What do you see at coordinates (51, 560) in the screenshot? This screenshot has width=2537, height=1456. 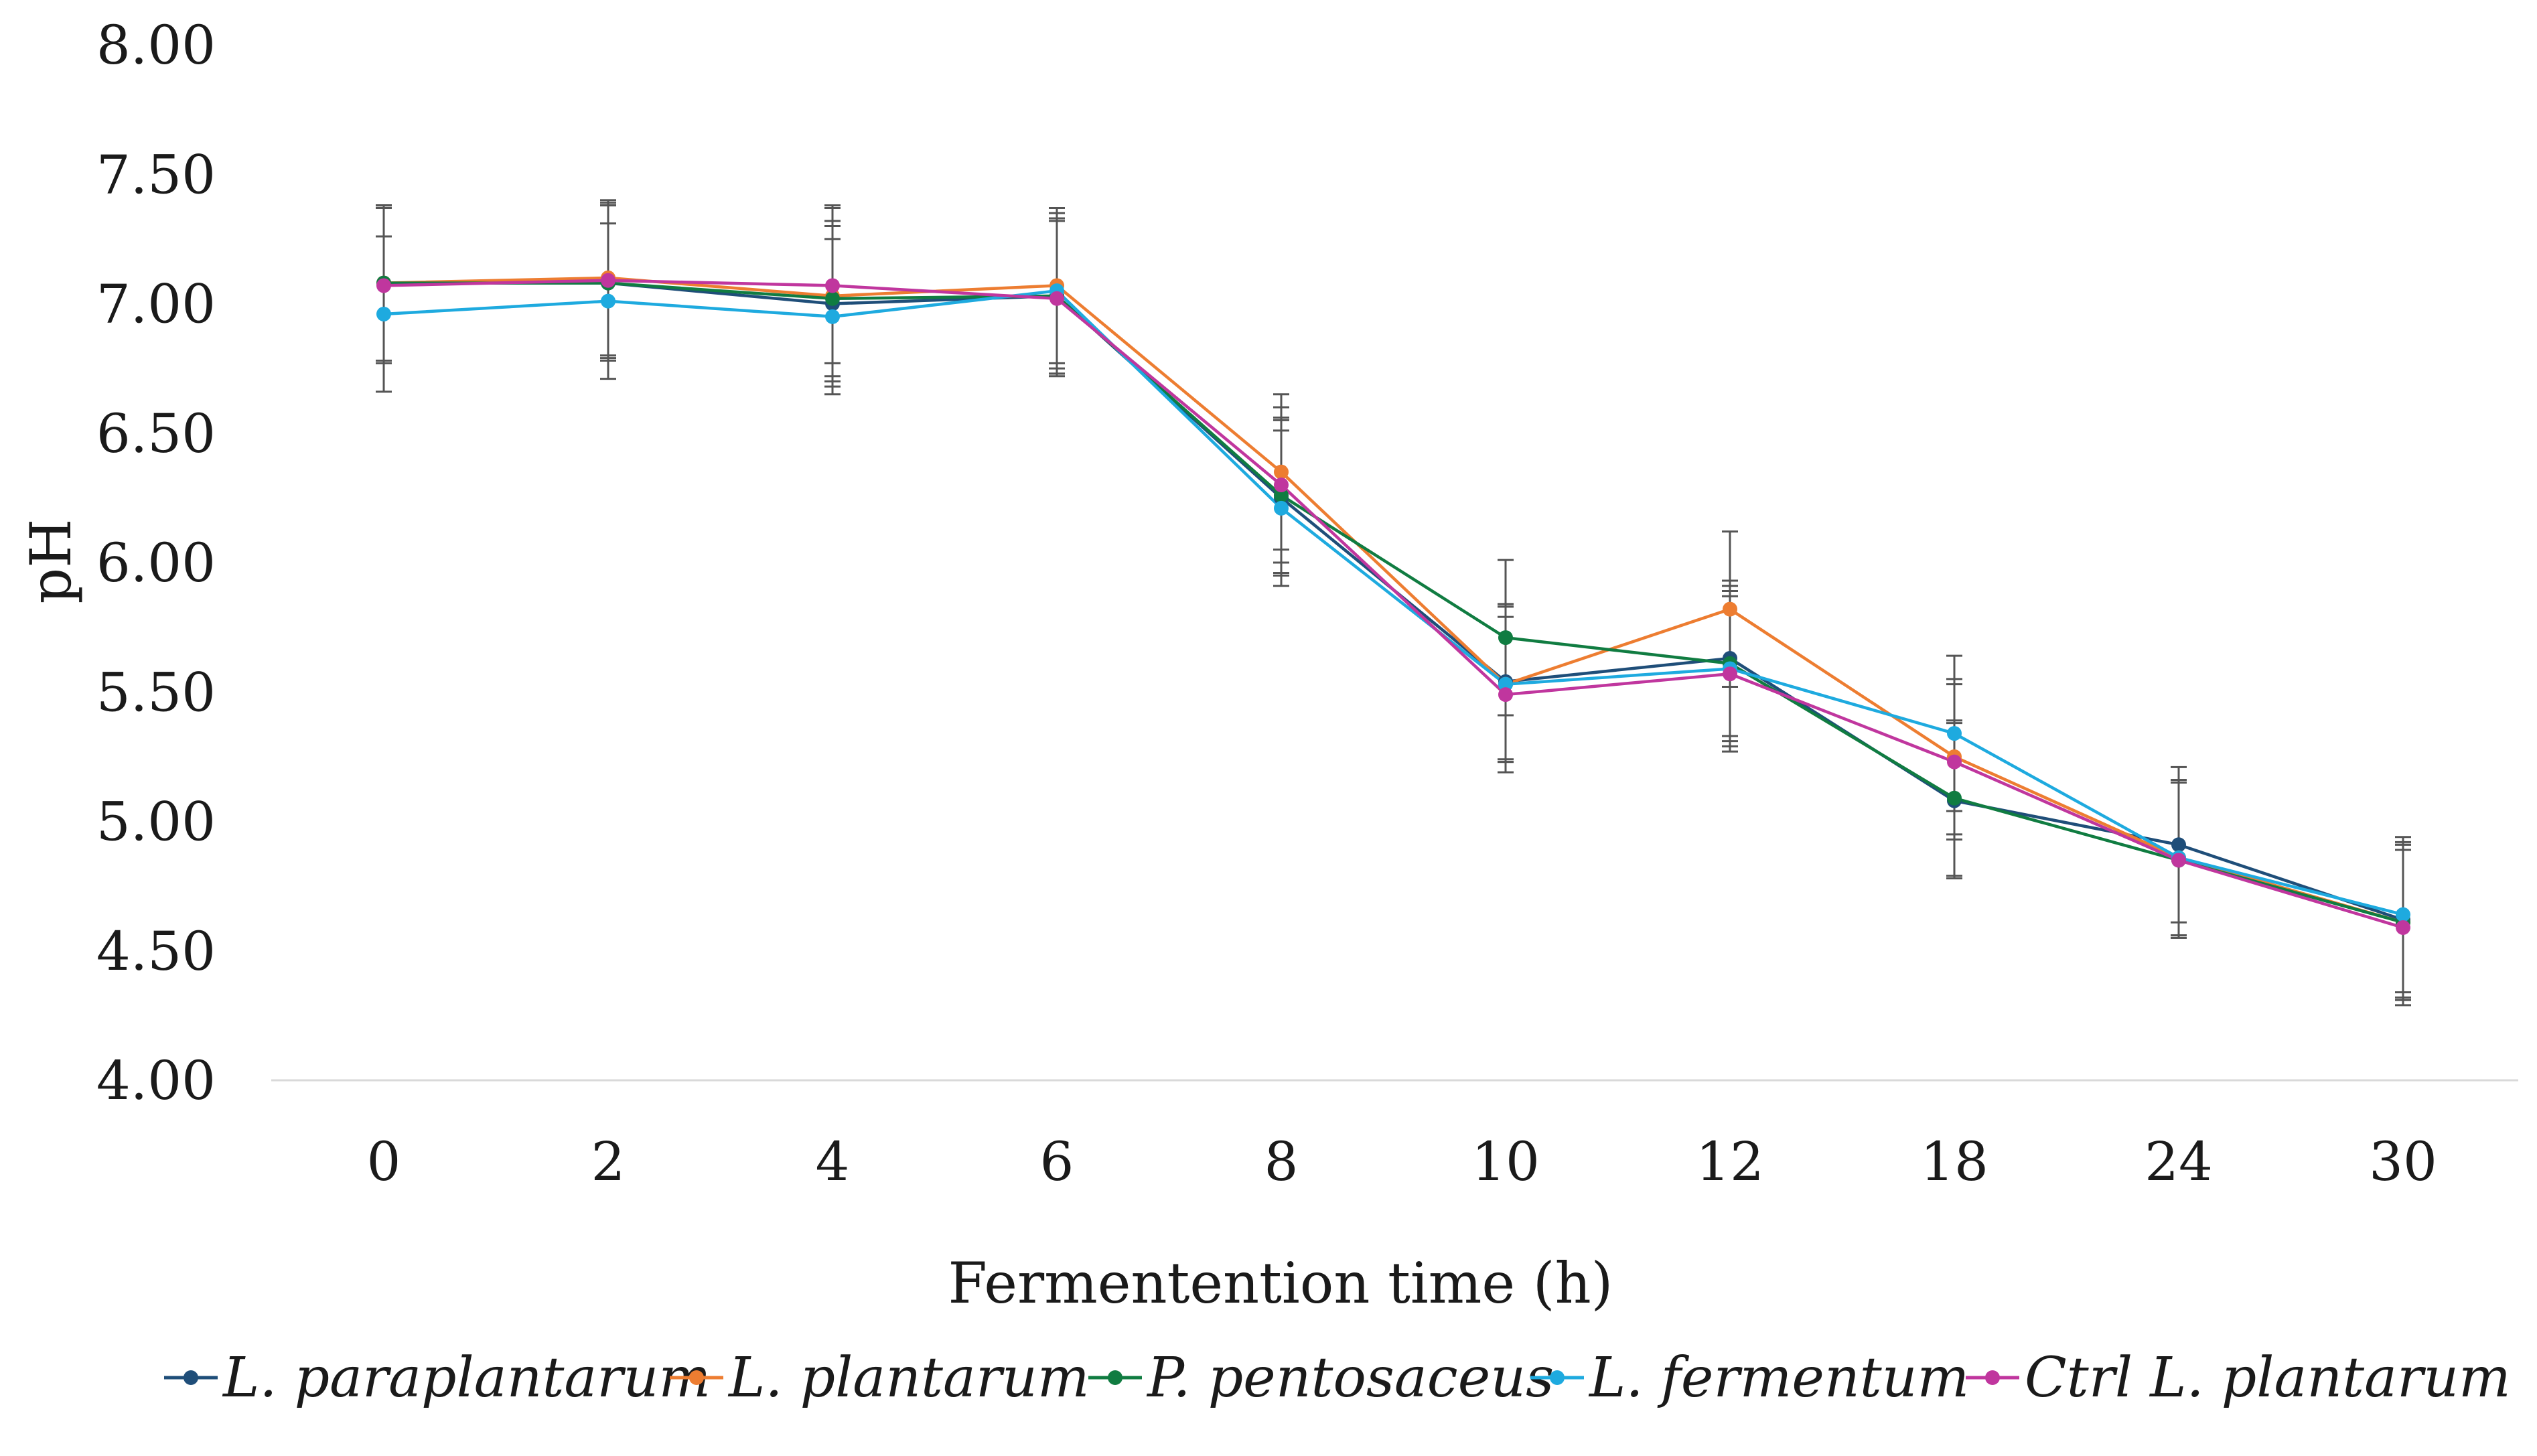 I see `y-axis-title: pH` at bounding box center [51, 560].